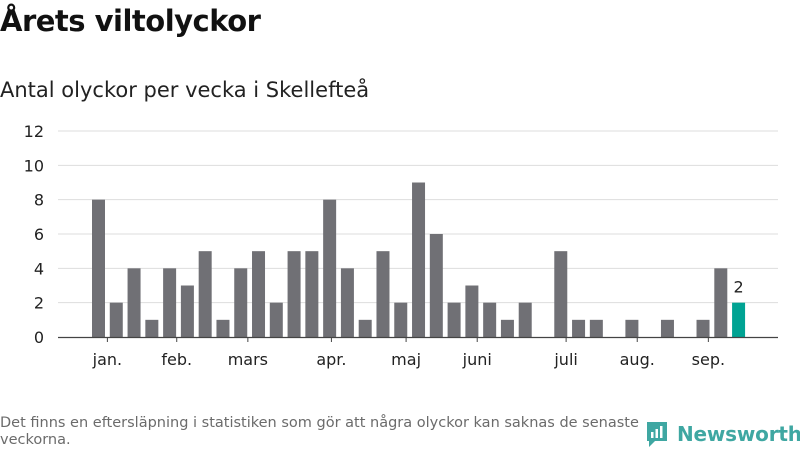 This screenshot has height=450, width=800. I want to click on brand: Newsworthy, so click(722, 434).